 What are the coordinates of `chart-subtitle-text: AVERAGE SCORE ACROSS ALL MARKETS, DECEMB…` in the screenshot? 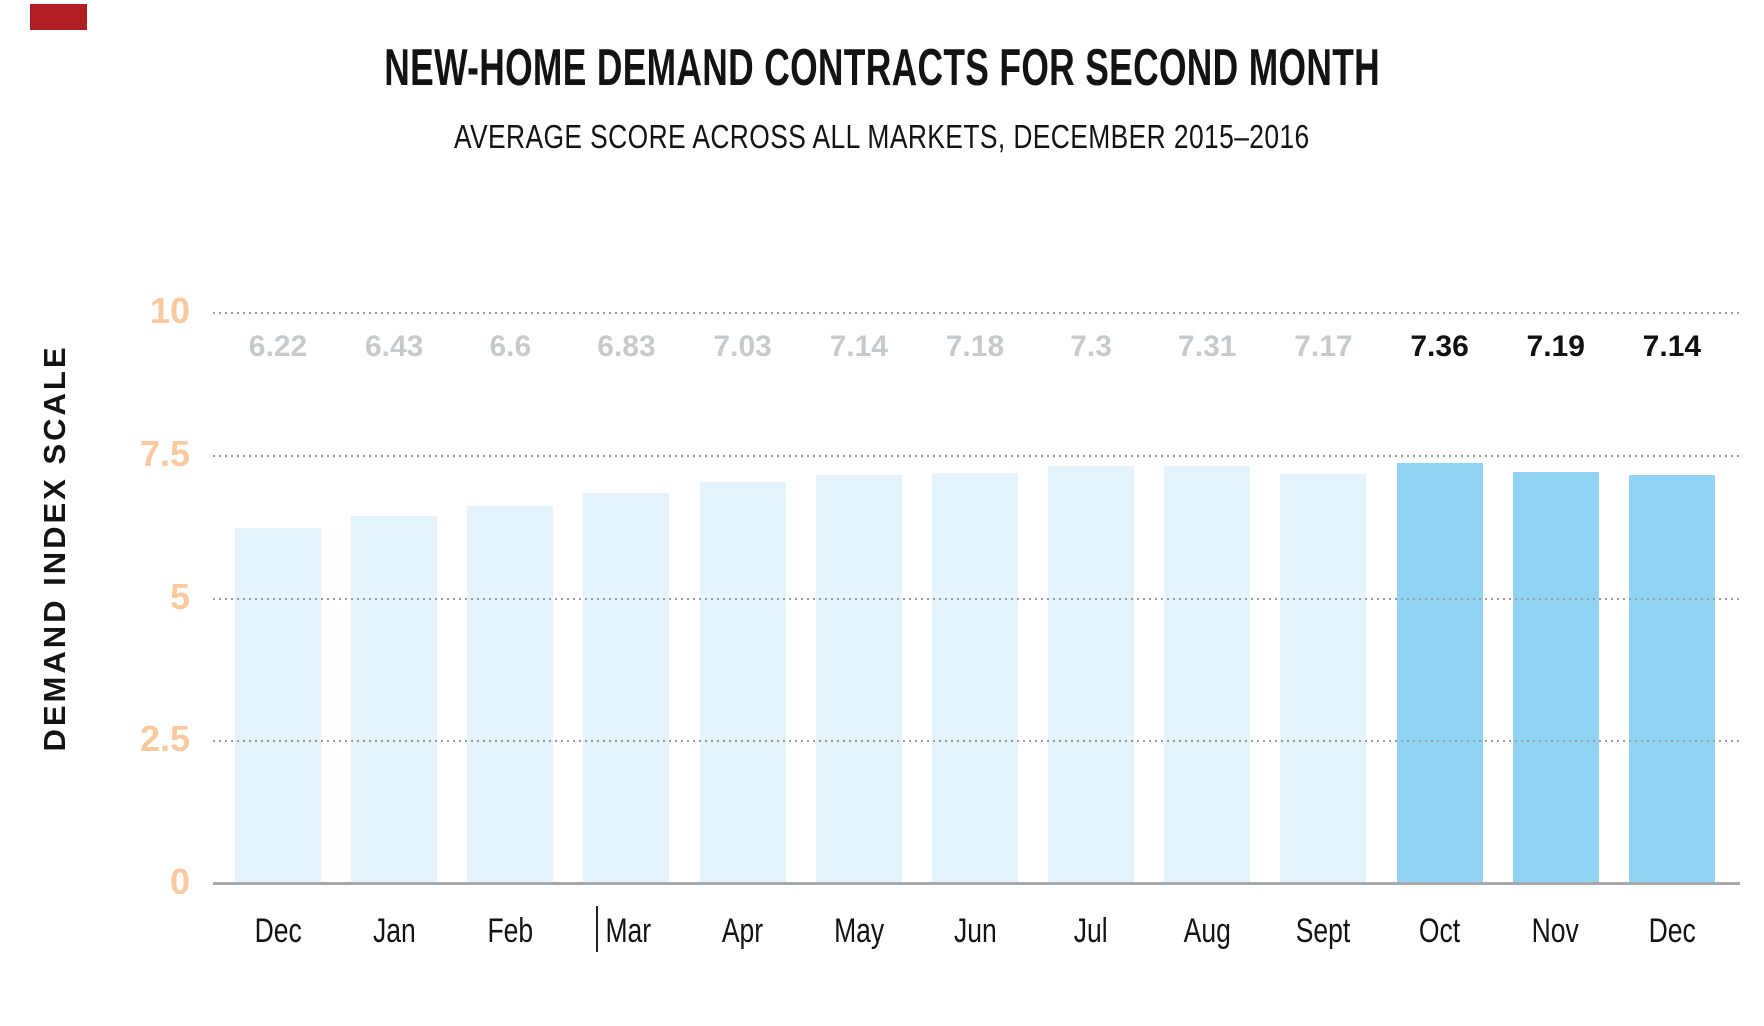 It's located at (882, 136).